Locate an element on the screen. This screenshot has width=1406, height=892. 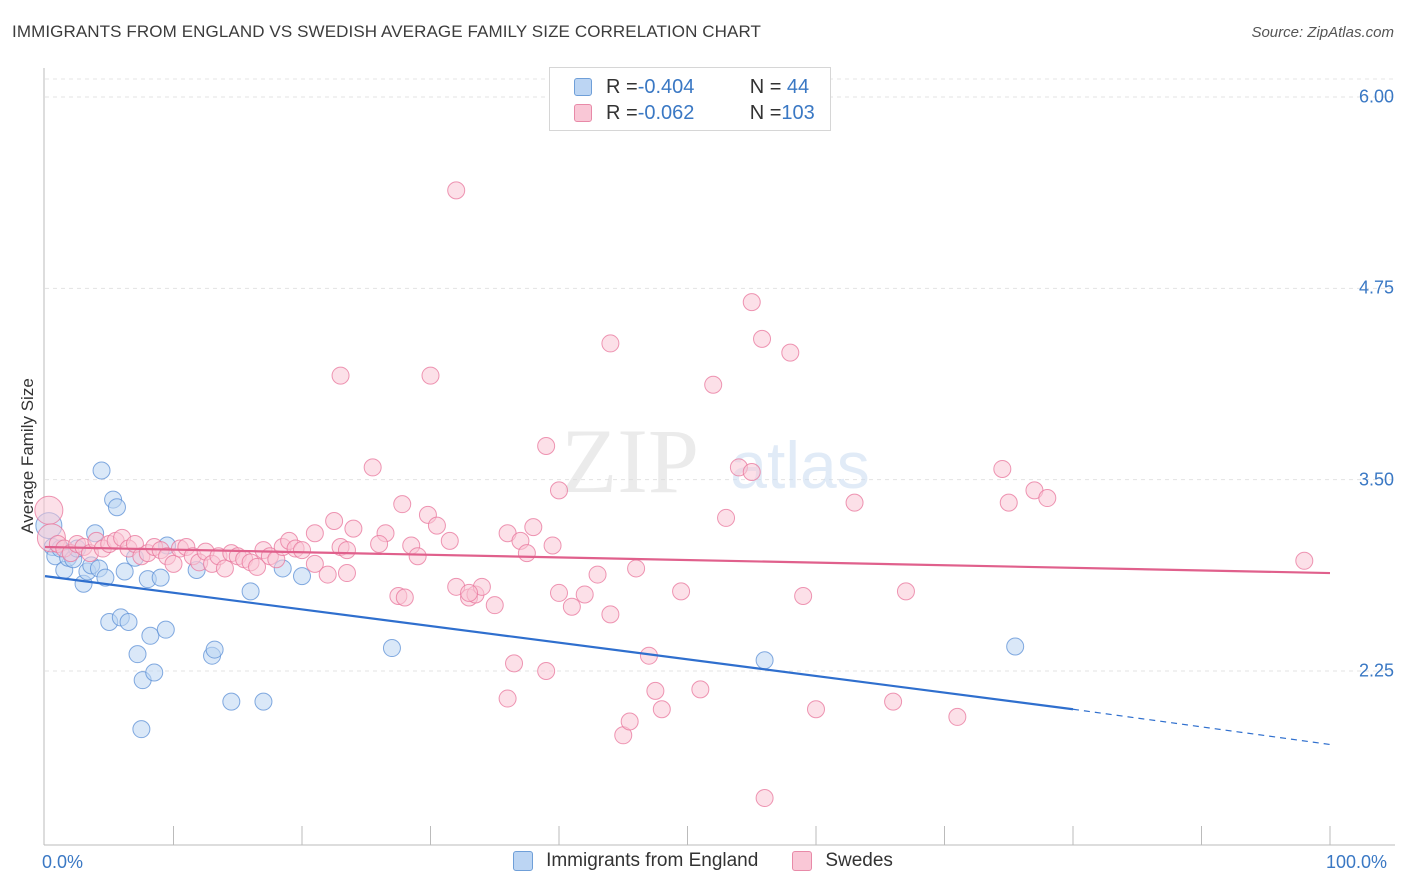
legend-row-swedes: R = -0.062 N = 103 is located at coordinates (694, 113).